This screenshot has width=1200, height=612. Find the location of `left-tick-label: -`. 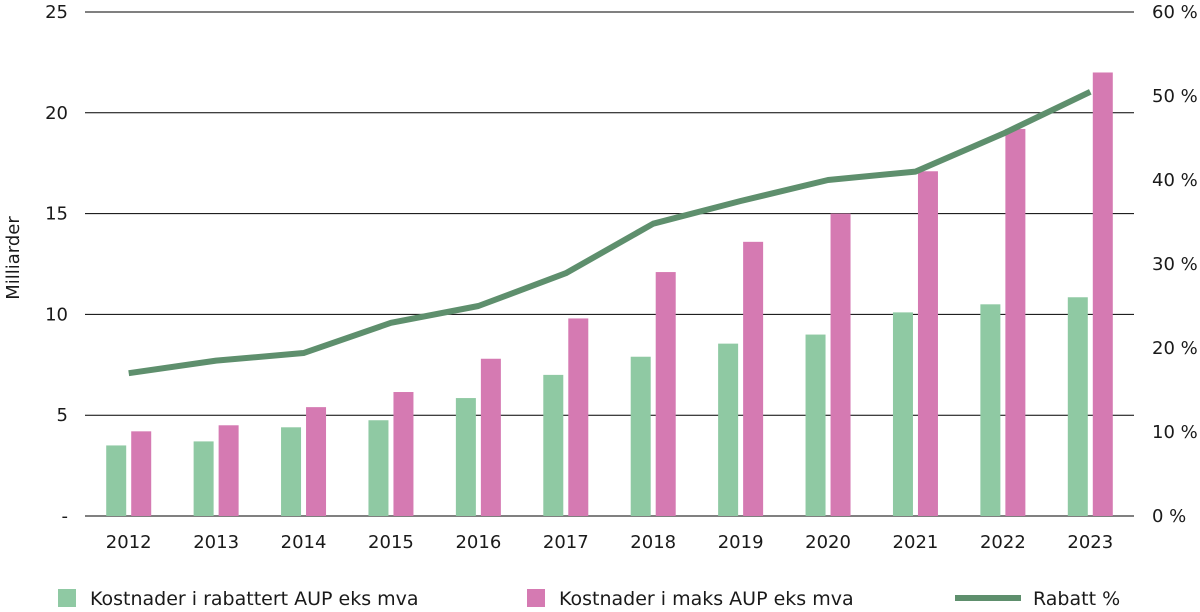

left-tick-label: - is located at coordinates (65, 516).